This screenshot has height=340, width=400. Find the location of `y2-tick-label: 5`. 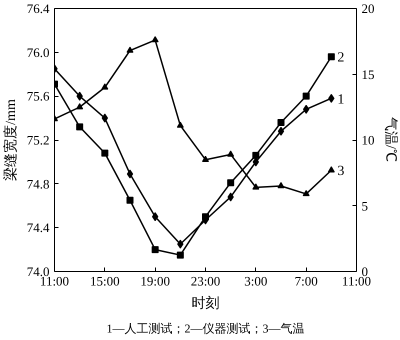

y2-tick-label: 5 is located at coordinates (365, 206).